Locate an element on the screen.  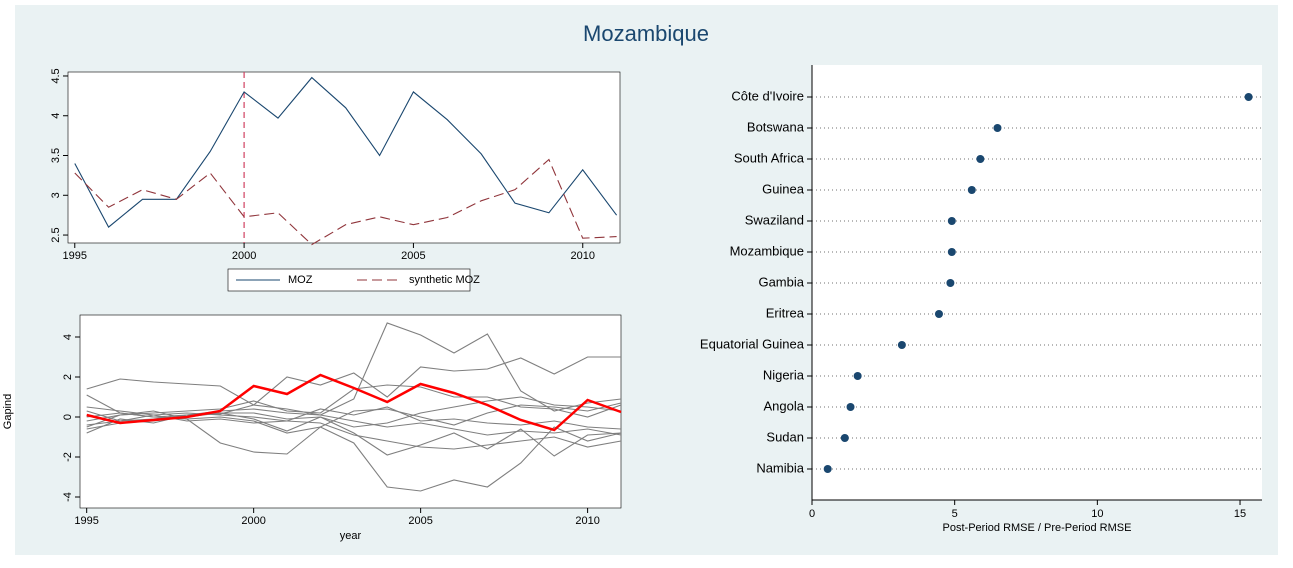
category-label: South Africa is located at coordinates (769, 157).